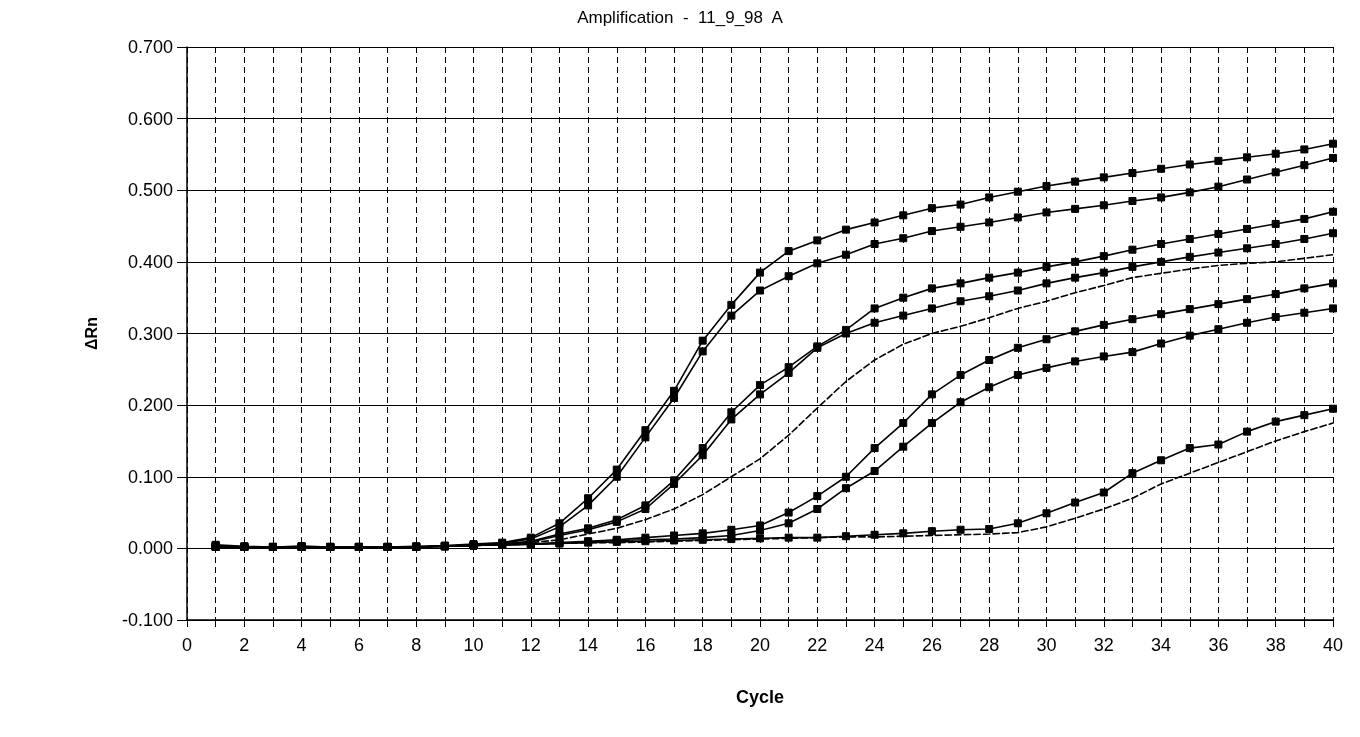 This screenshot has width=1360, height=737. I want to click on x-tick-label: 30, so click(1046, 645).